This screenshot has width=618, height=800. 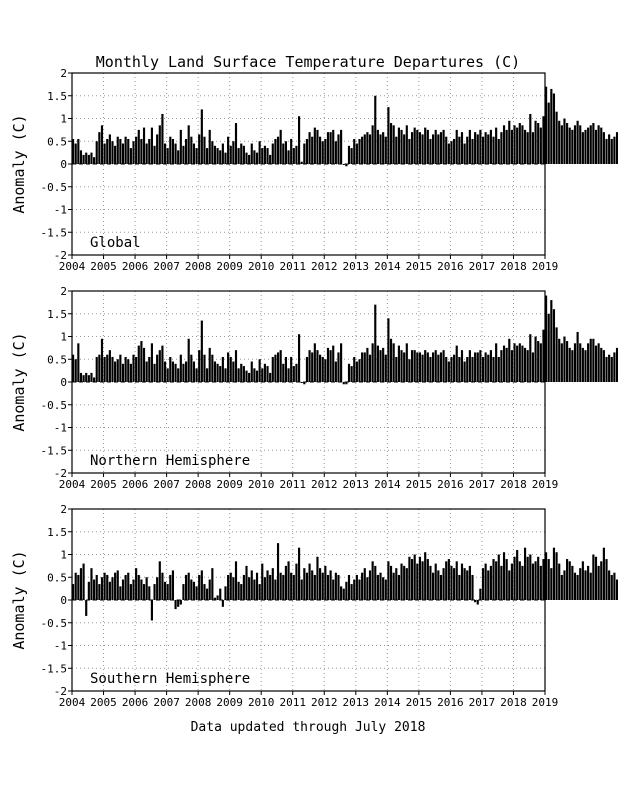 I want to click on y-tick-label: 1.5, so click(x=57, y=314).